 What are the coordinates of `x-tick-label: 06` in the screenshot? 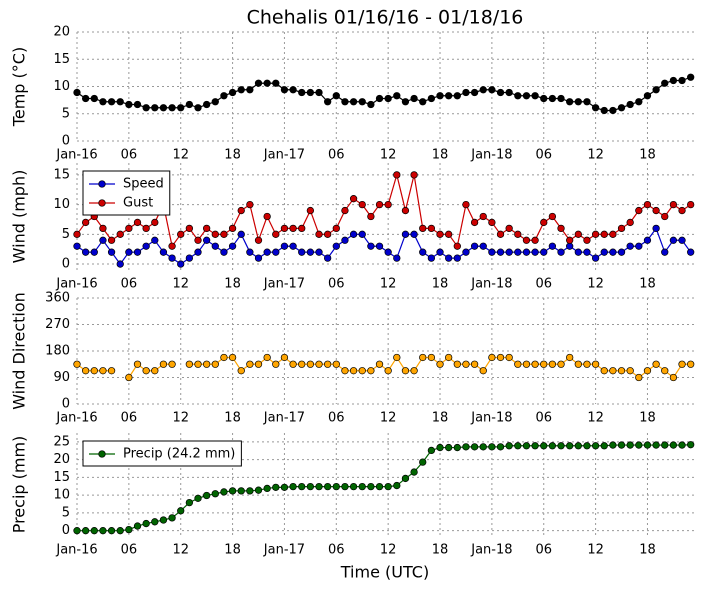 It's located at (543, 550).